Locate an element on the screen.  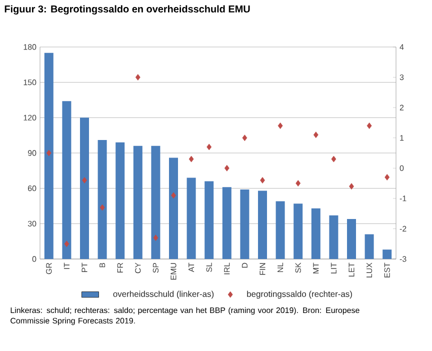
legend-label: overheidsschuld (linker-as) is located at coordinates (163, 294).